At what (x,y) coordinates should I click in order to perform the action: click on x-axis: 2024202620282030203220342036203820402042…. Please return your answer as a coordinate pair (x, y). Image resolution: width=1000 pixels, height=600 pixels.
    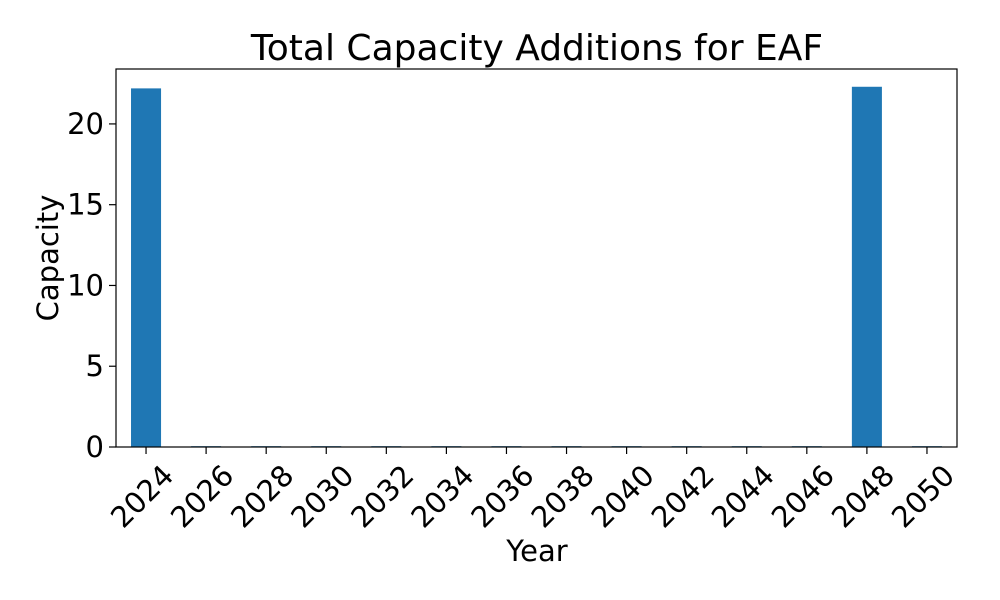
    Looking at the image, I should click on (532, 490).